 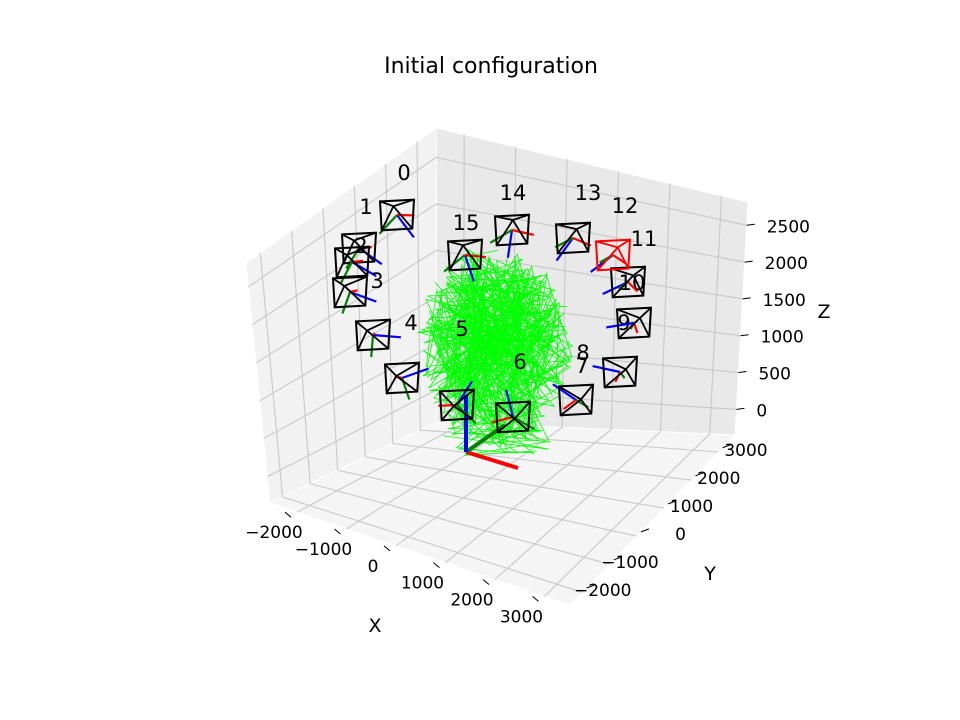 I want to click on x-tick-label: −1000, so click(x=324, y=550).